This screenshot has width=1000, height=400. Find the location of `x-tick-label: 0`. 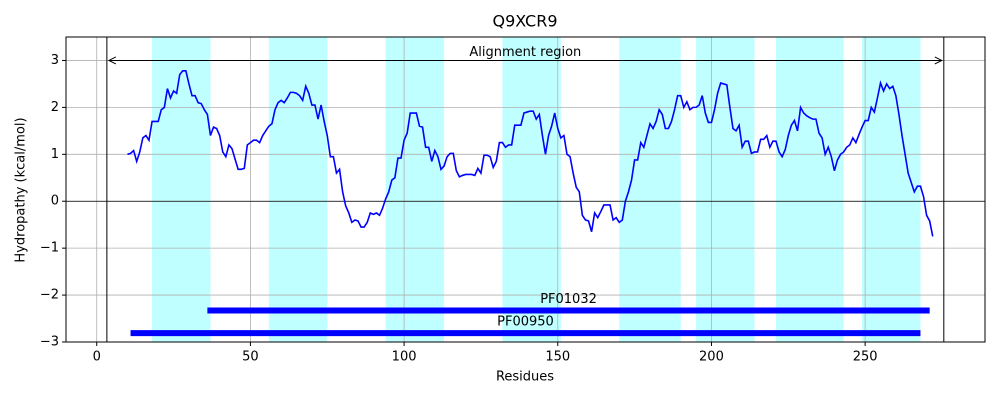

x-tick-label: 0 is located at coordinates (97, 357).